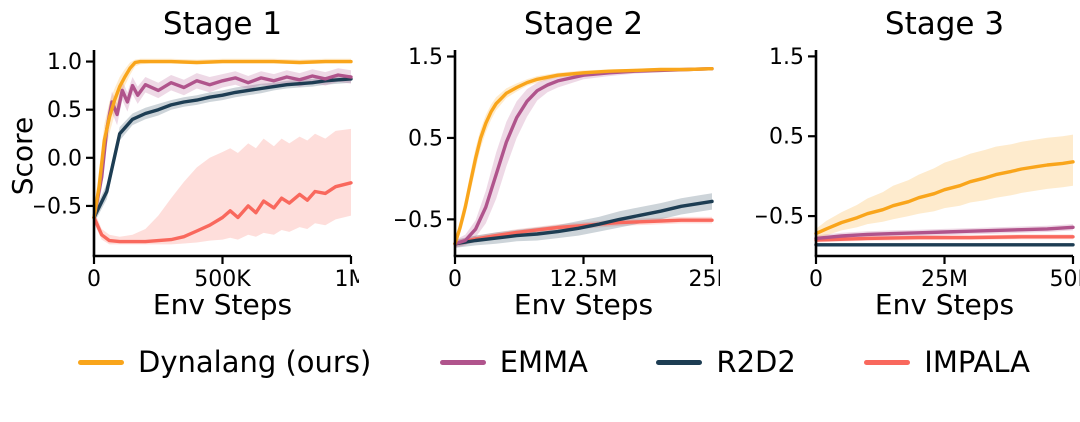  What do you see at coordinates (222, 279) in the screenshot?
I see `svg-text: 500K` at bounding box center [222, 279].